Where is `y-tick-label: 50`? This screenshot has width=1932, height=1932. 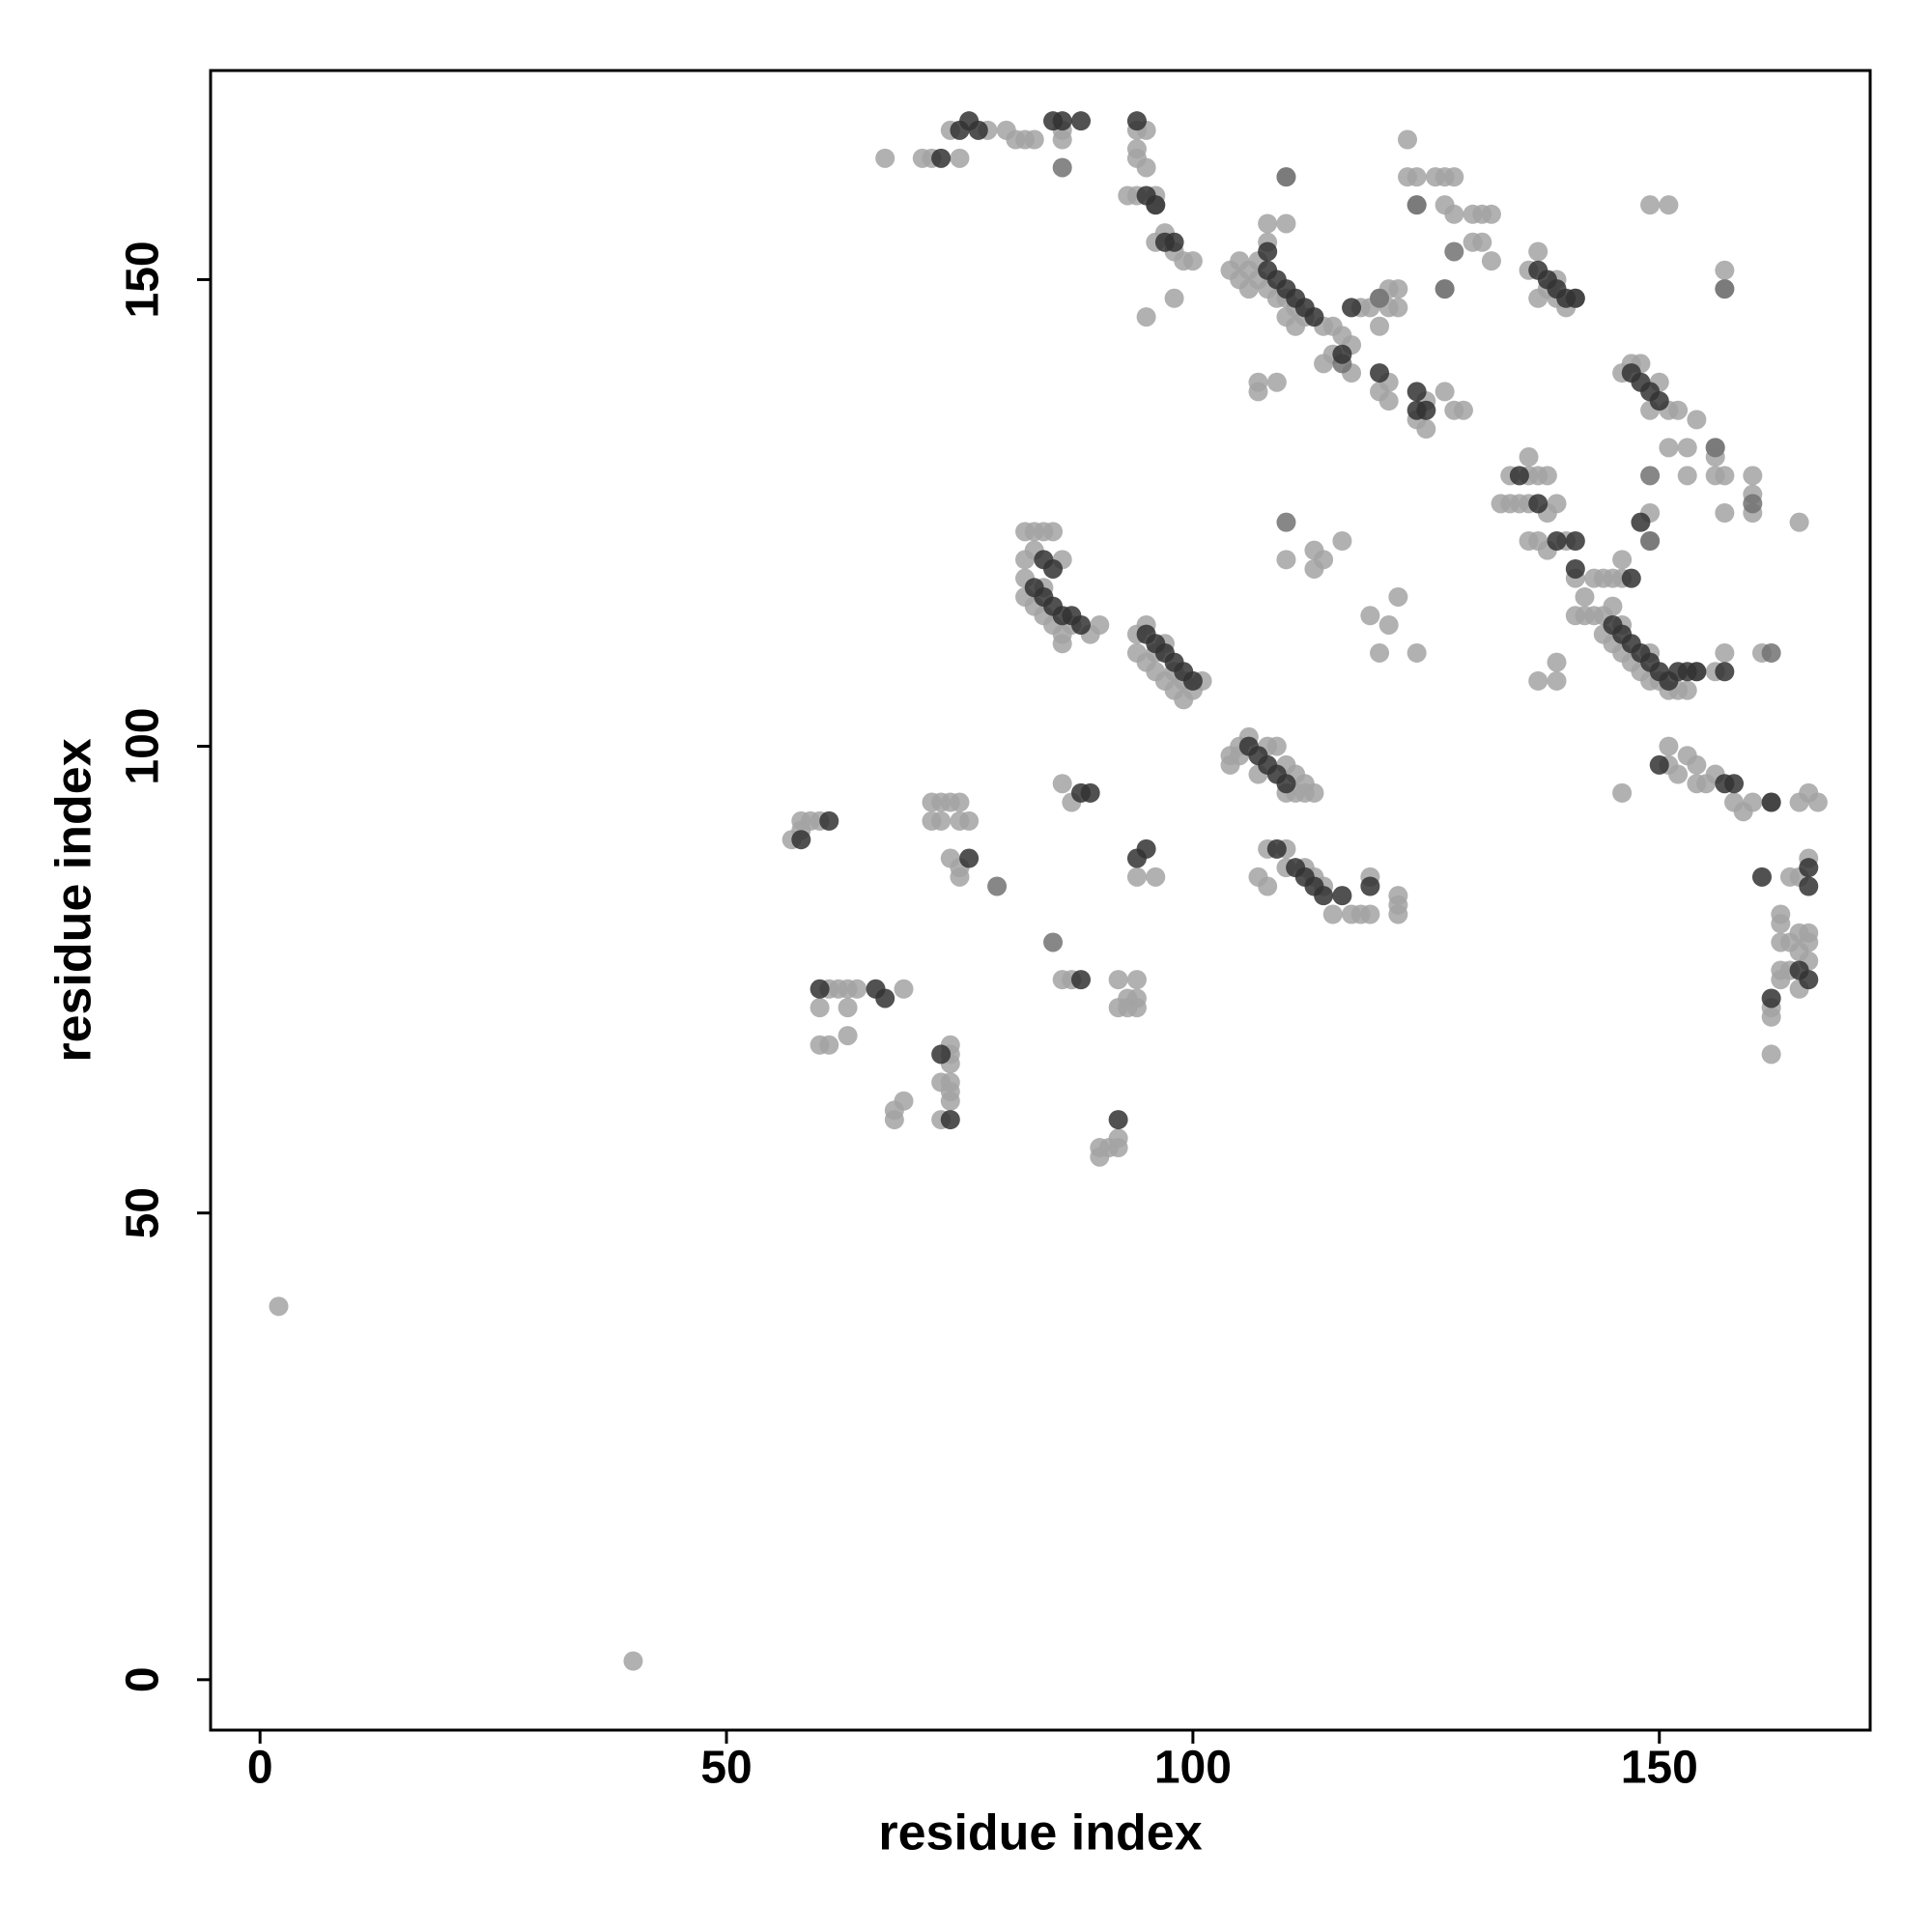
y-tick-label: 50 is located at coordinates (143, 1212).